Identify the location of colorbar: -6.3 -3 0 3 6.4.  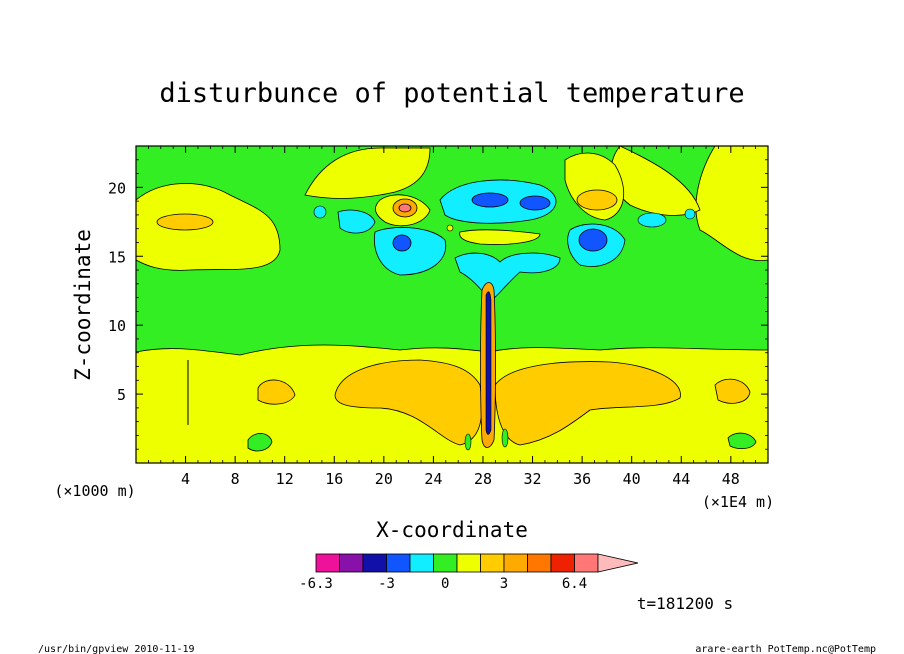
(469, 572).